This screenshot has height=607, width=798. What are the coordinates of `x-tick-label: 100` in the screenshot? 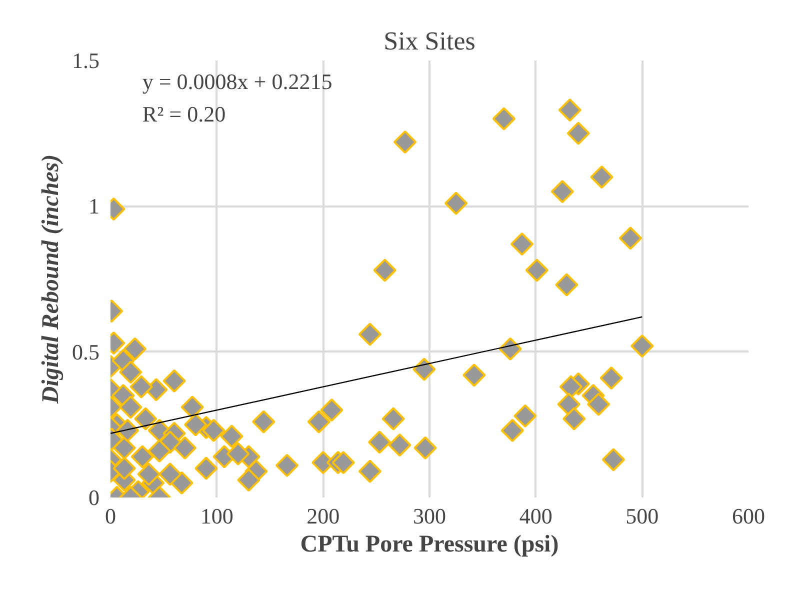 It's located at (217, 516).